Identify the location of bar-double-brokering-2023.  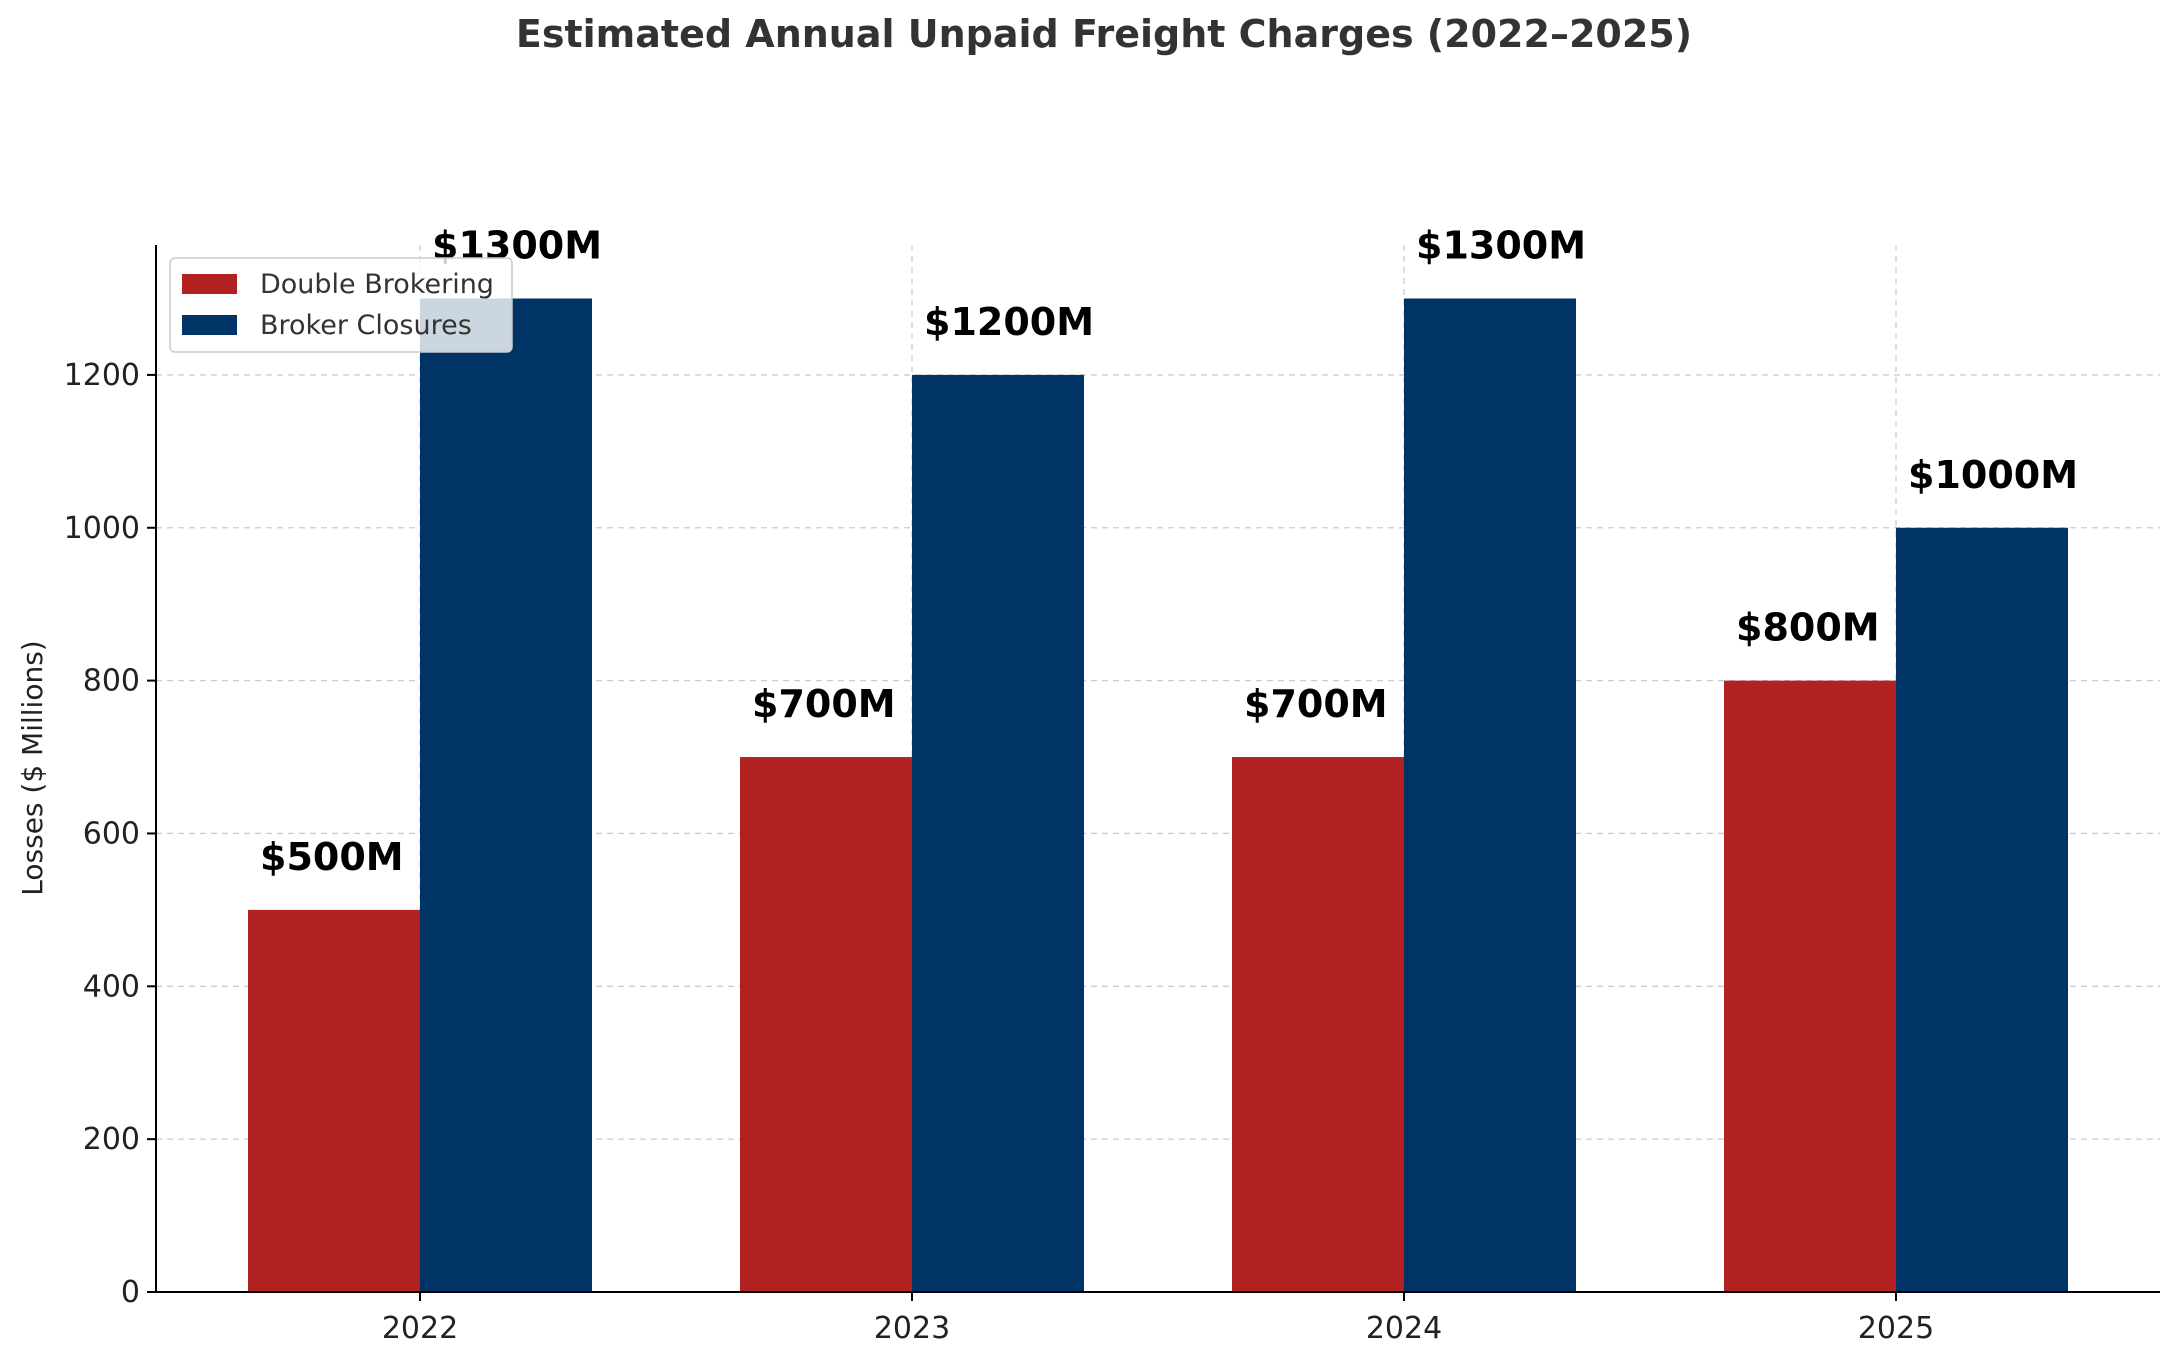
(826, 1024).